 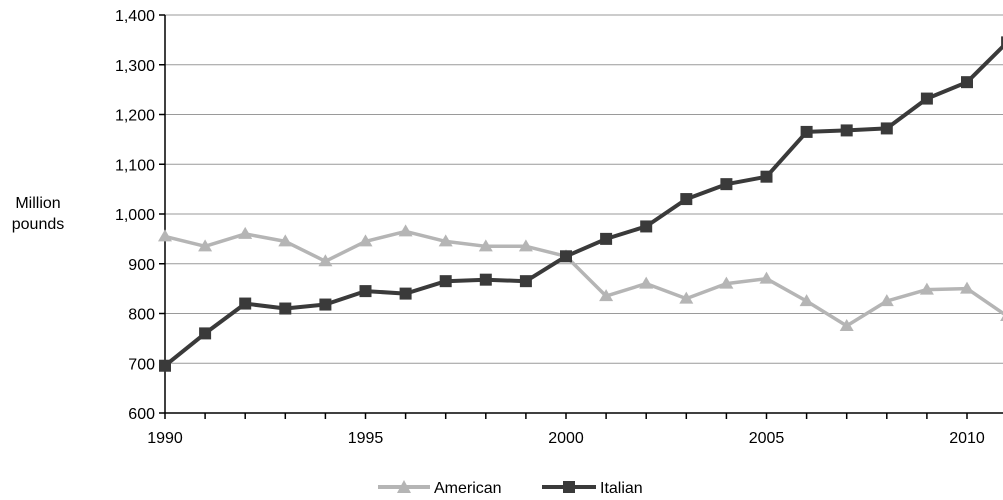 What do you see at coordinates (569, 487) in the screenshot?
I see `legend-italian-marker` at bounding box center [569, 487].